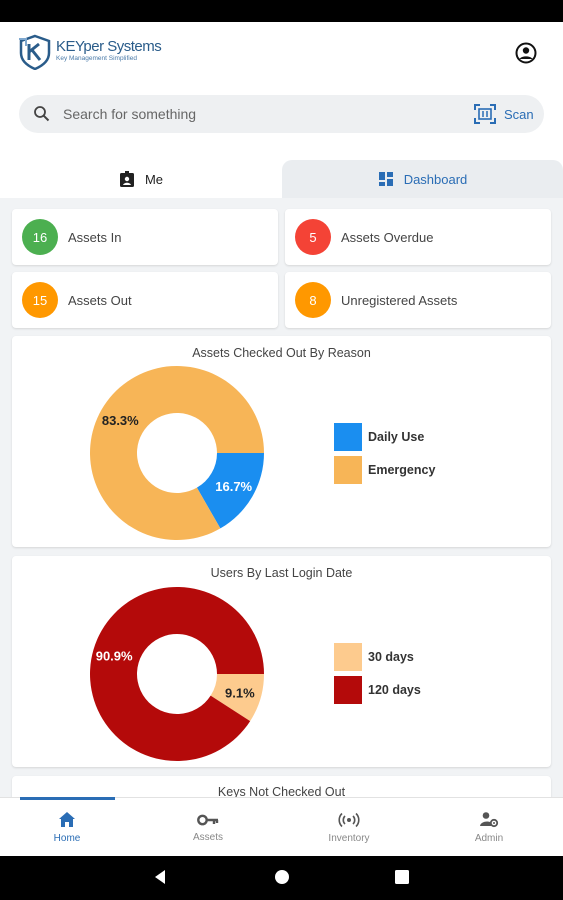  What do you see at coordinates (435, 179) in the screenshot?
I see `tab-dashboard-label: Dashboard` at bounding box center [435, 179].